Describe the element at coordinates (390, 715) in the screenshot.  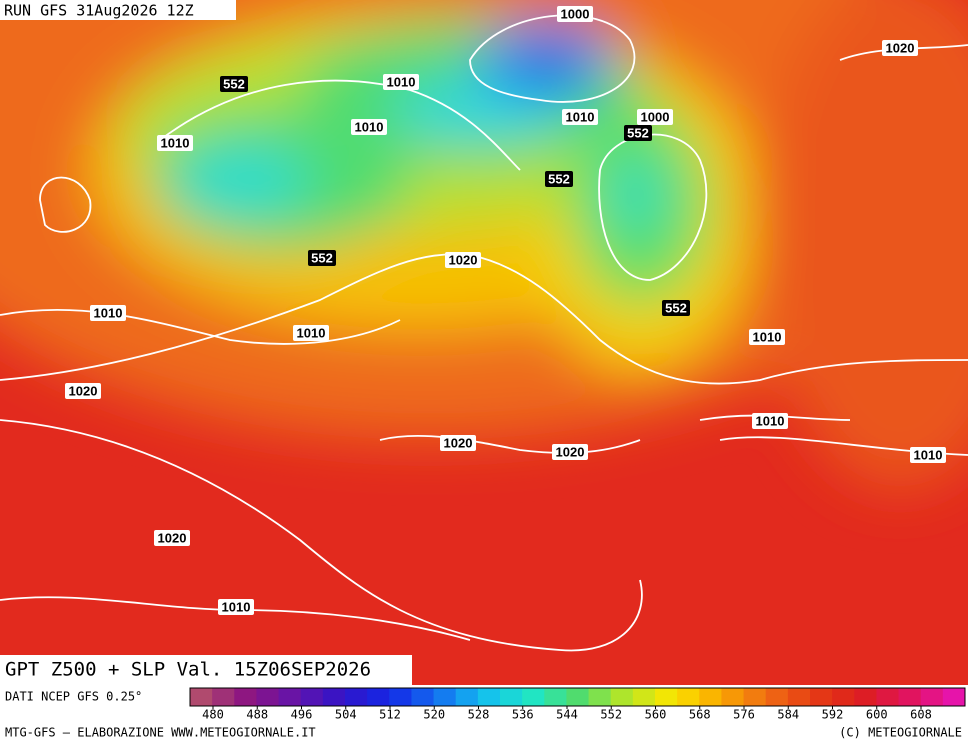
I see `colorbar-tick-label: 512` at that location.